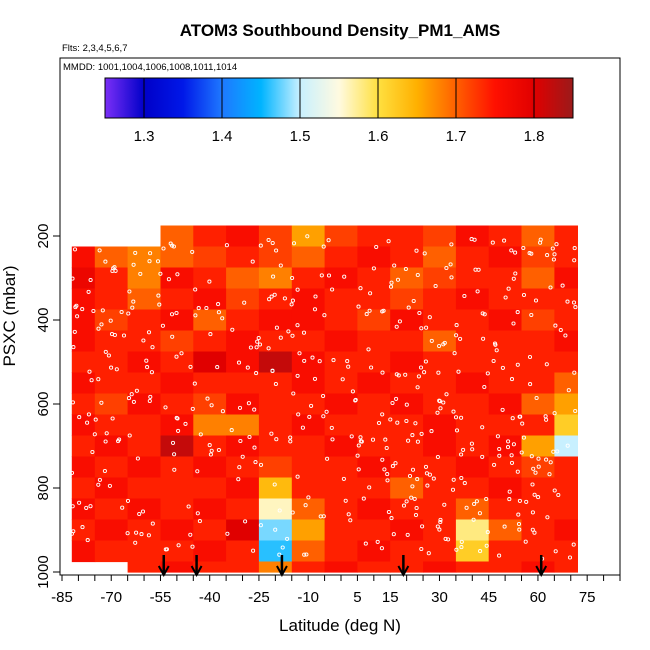  I want to click on x-tick-label: -55, so click(161, 597).